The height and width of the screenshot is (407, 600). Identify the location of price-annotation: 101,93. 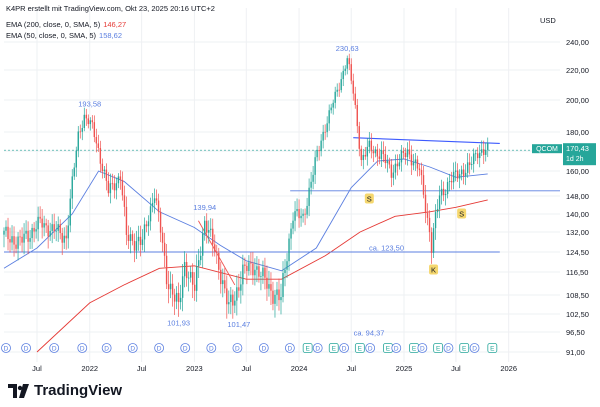
(178, 323).